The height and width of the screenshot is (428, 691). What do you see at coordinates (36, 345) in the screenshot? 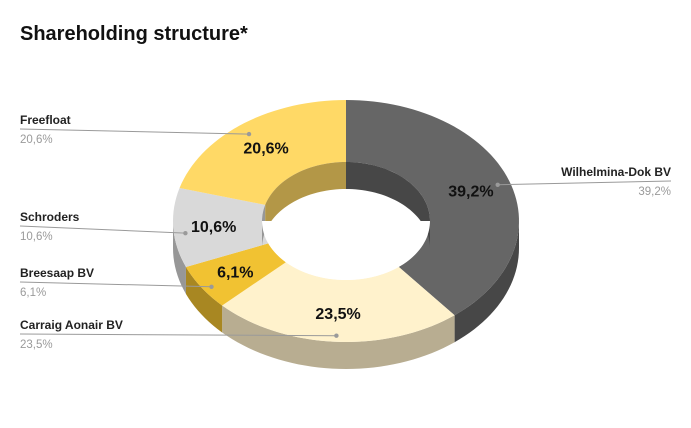
I see `legend-value: 23,5%` at bounding box center [36, 345].